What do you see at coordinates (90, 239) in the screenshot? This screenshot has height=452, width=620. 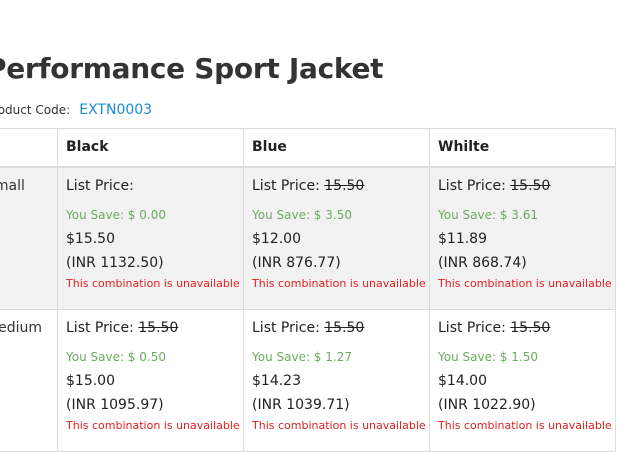 I see `sale-price: $15.50` at bounding box center [90, 239].